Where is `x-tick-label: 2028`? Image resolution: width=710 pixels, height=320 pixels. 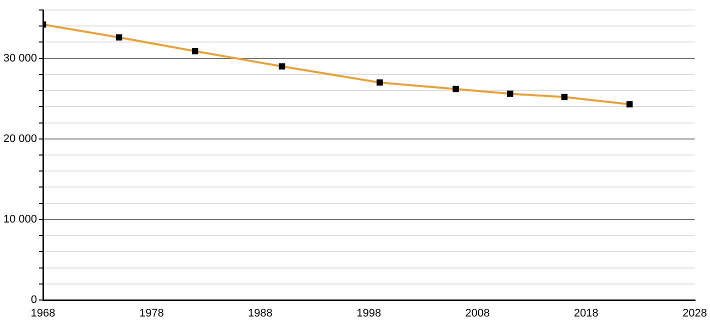
x-tick-label: 2028 is located at coordinates (695, 314).